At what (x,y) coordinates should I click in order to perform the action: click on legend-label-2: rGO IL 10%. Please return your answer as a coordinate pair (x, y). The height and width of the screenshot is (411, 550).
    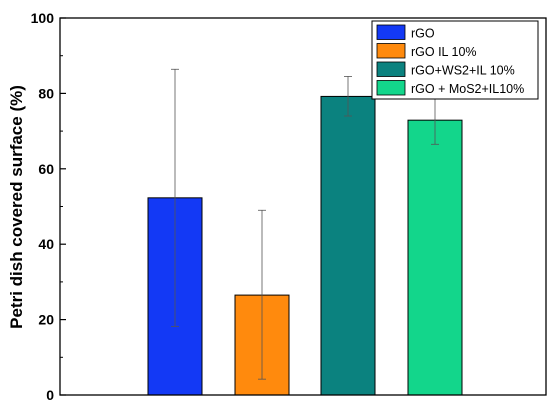
    Looking at the image, I should click on (444, 52).